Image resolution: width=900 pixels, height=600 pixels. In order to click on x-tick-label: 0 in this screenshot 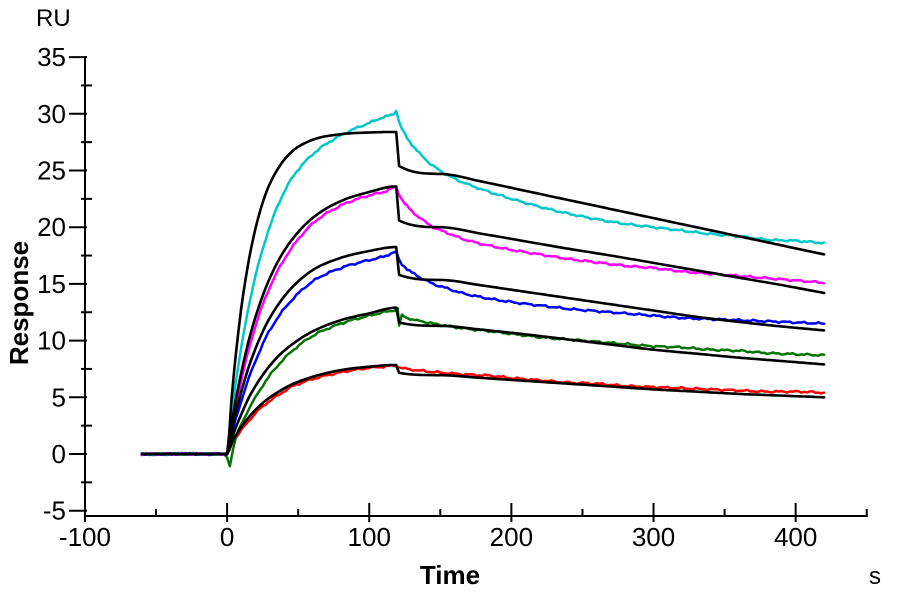, I will do `click(227, 537)`.